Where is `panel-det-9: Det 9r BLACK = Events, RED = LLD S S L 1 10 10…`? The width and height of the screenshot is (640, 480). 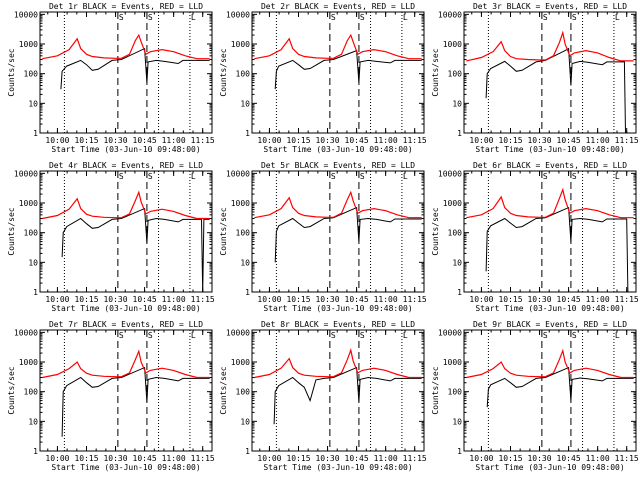
panel-det-9: Det 9r BLACK = Events, RED = LLD S S L 1 10 10… is located at coordinates (535, 396).